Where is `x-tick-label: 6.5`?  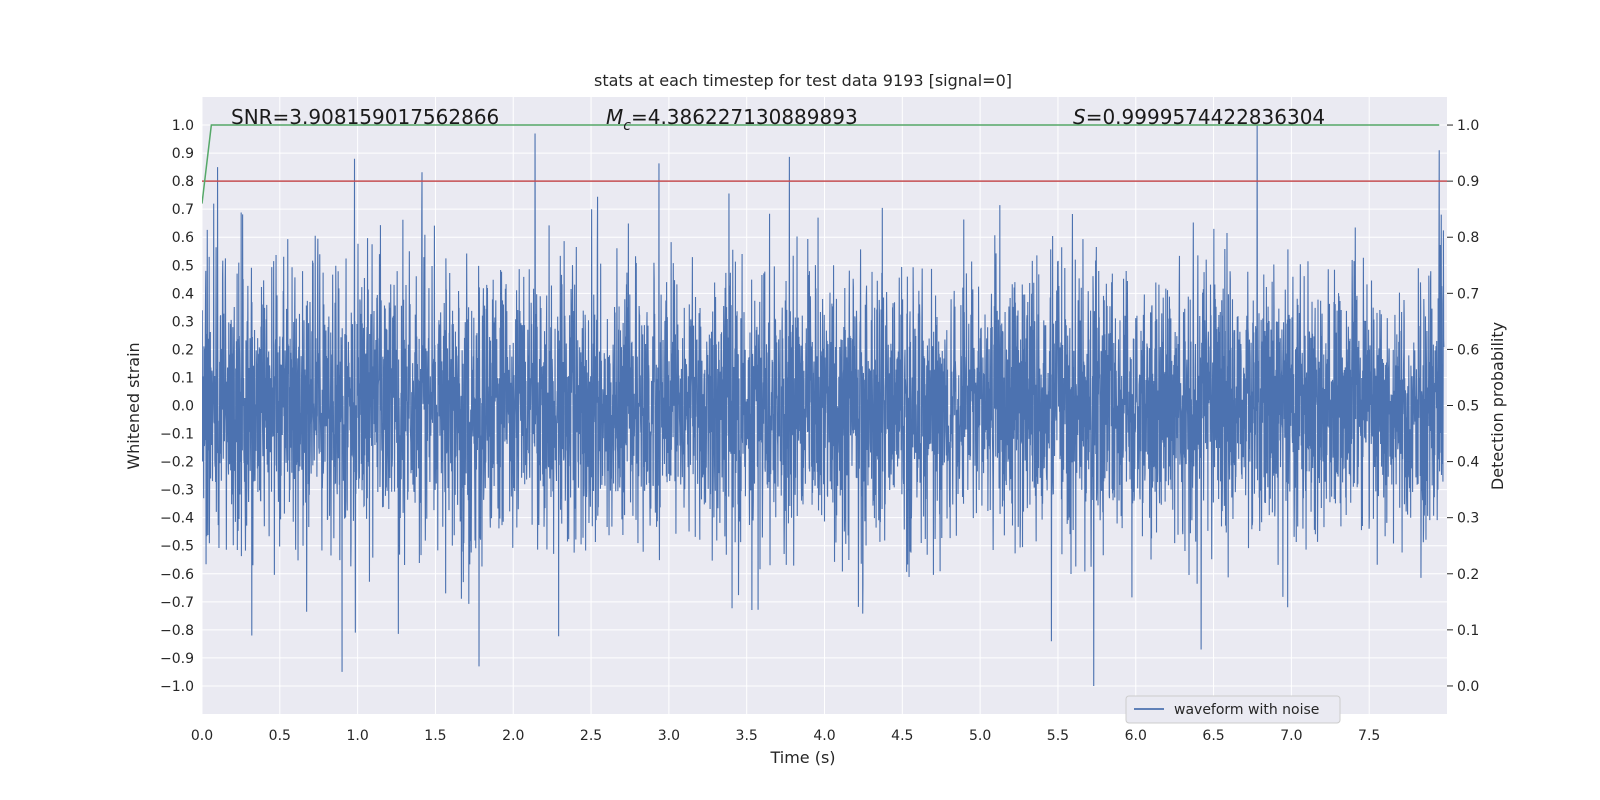
x-tick-label: 6.5 is located at coordinates (1213, 736).